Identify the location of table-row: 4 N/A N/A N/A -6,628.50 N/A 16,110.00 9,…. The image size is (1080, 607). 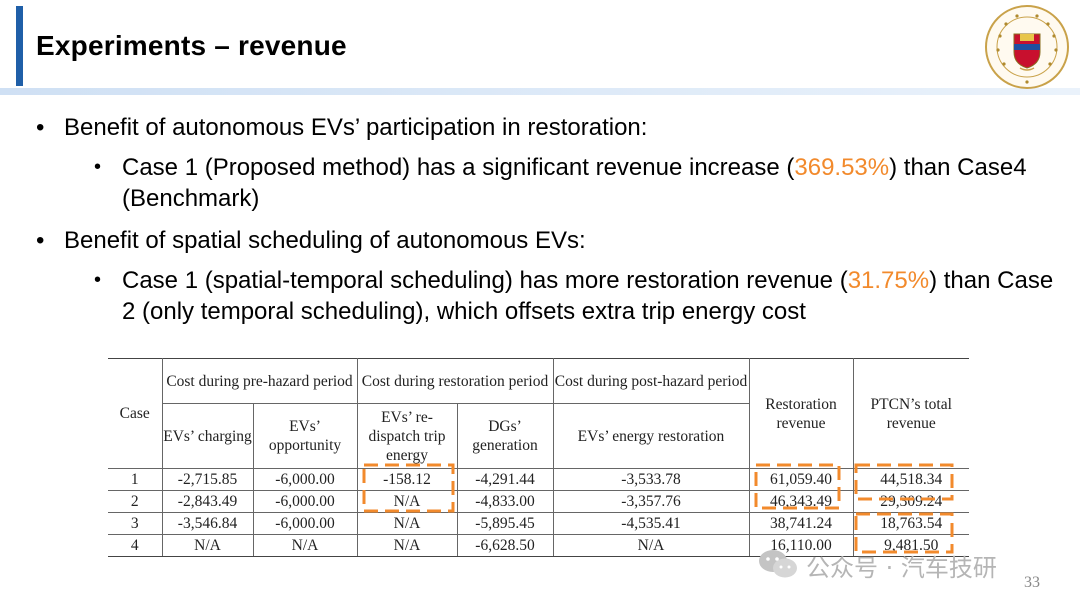
(538, 545).